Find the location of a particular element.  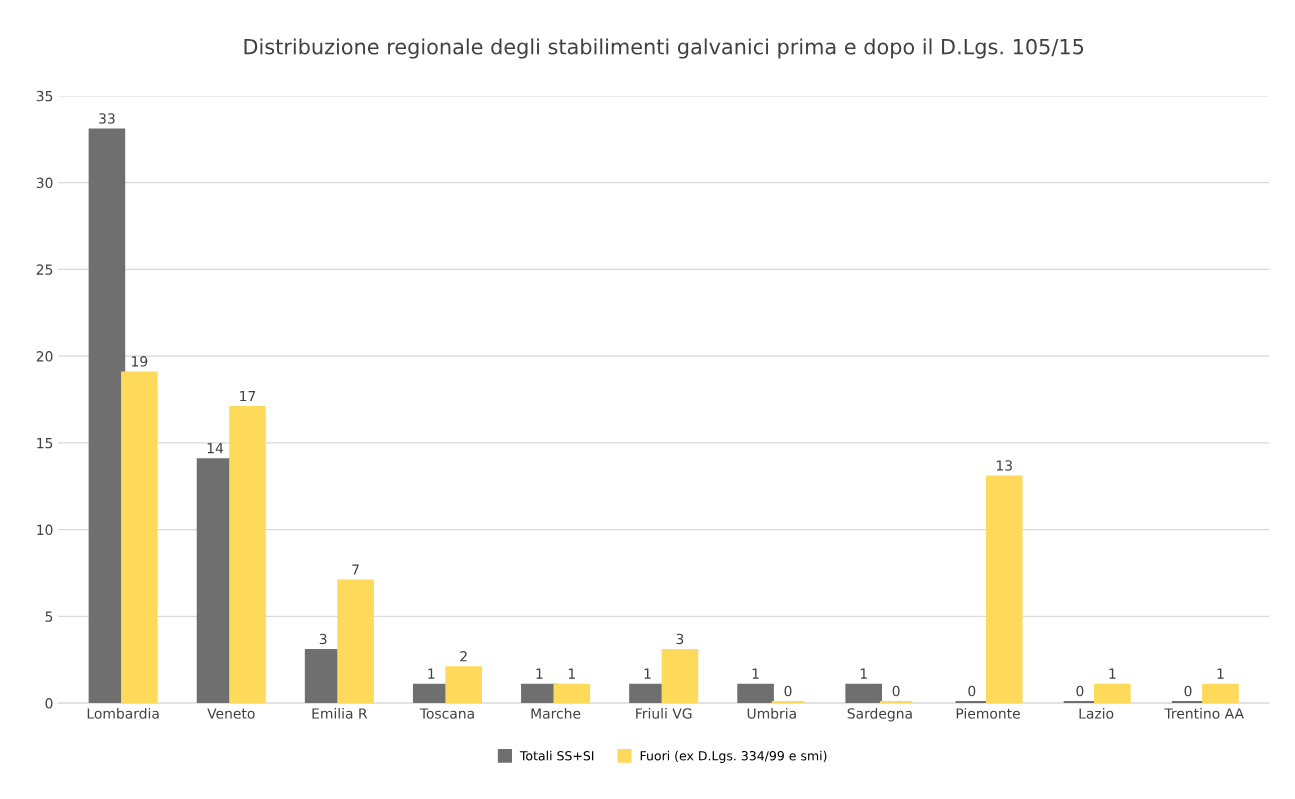

x-tick-label: Toscana is located at coordinates (446, 713).